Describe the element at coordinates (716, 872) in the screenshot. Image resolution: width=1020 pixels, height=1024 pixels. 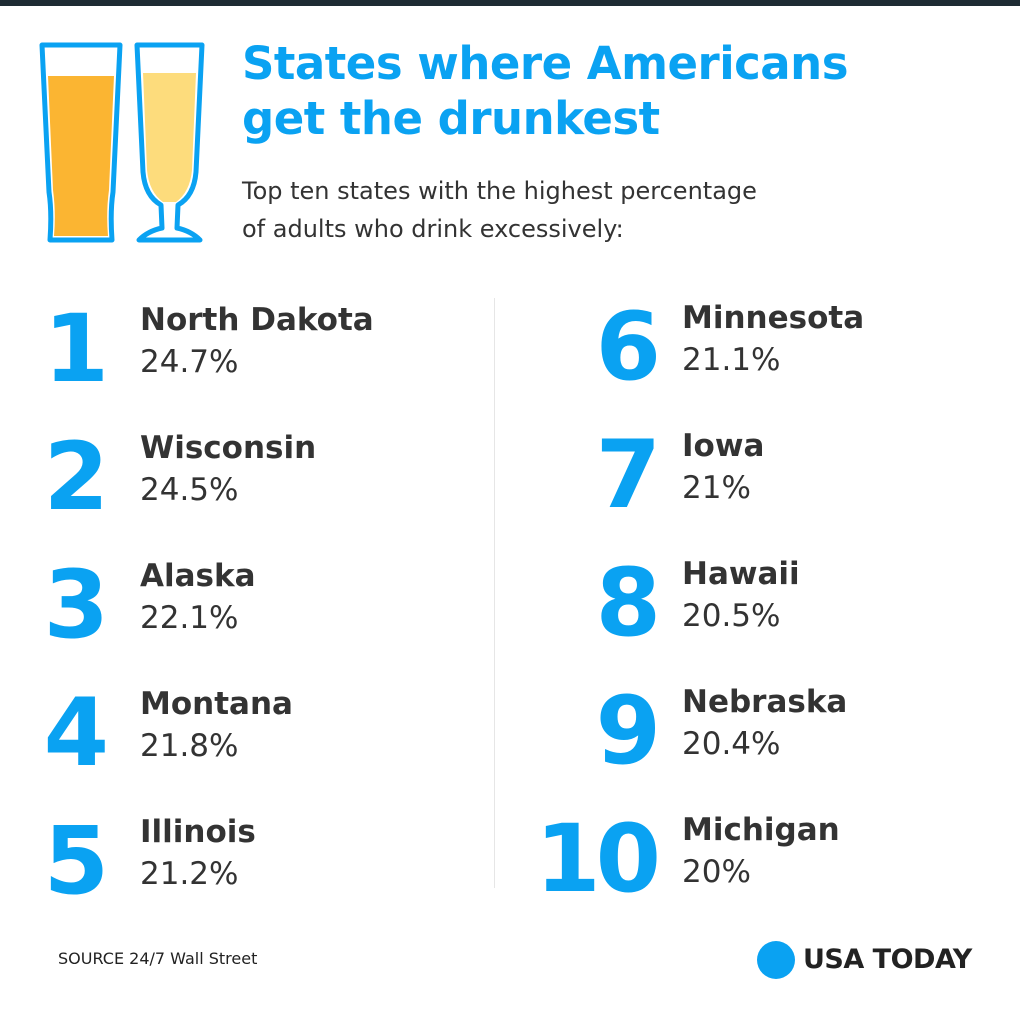
I see `state-percentage: 20%` at that location.